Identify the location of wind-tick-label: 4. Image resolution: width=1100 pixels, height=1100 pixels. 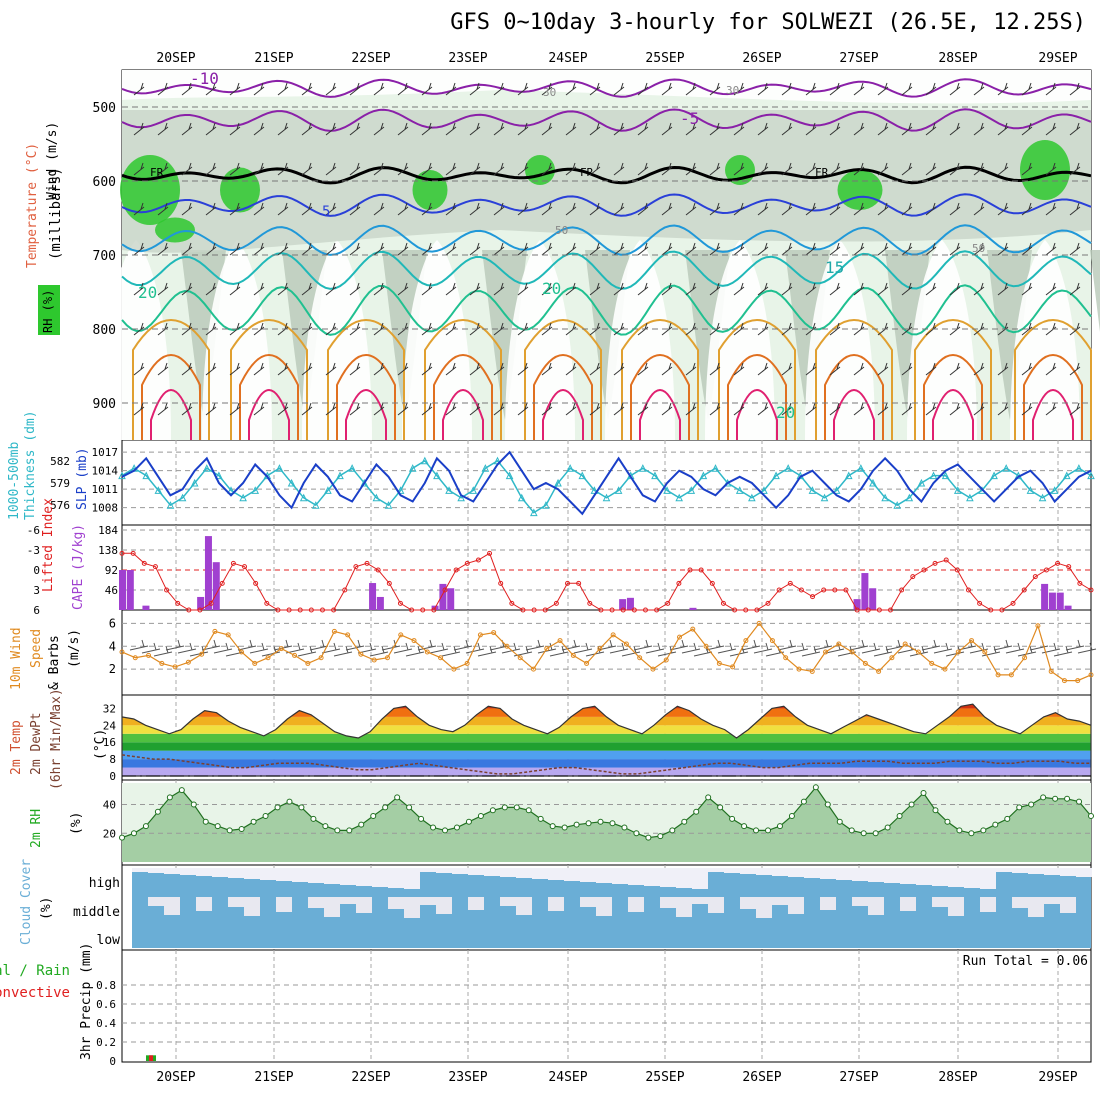
(112, 646).